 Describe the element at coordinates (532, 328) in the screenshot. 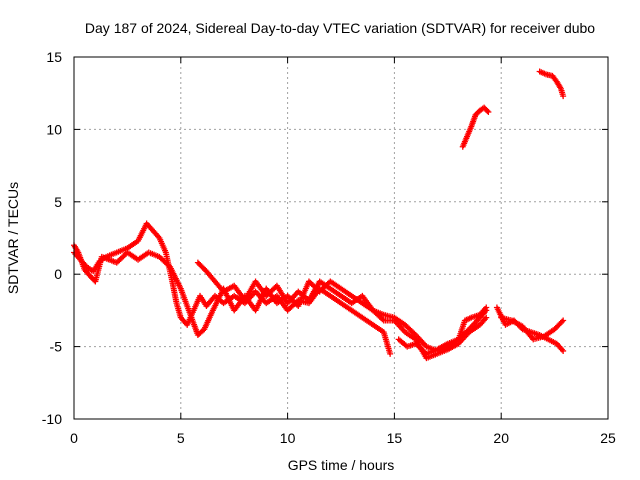

I see `series-track-f` at that location.